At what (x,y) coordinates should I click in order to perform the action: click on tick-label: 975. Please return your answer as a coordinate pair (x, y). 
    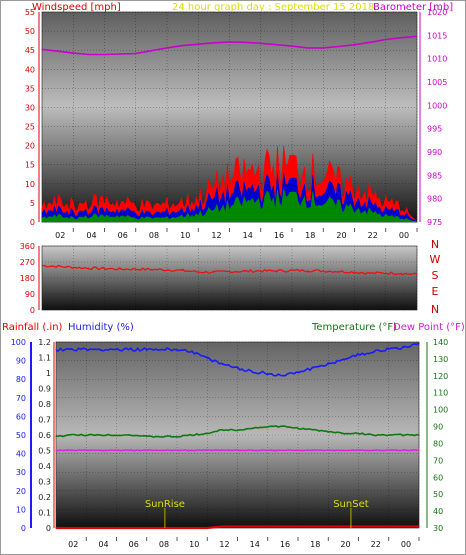
    Looking at the image, I should click on (434, 222).